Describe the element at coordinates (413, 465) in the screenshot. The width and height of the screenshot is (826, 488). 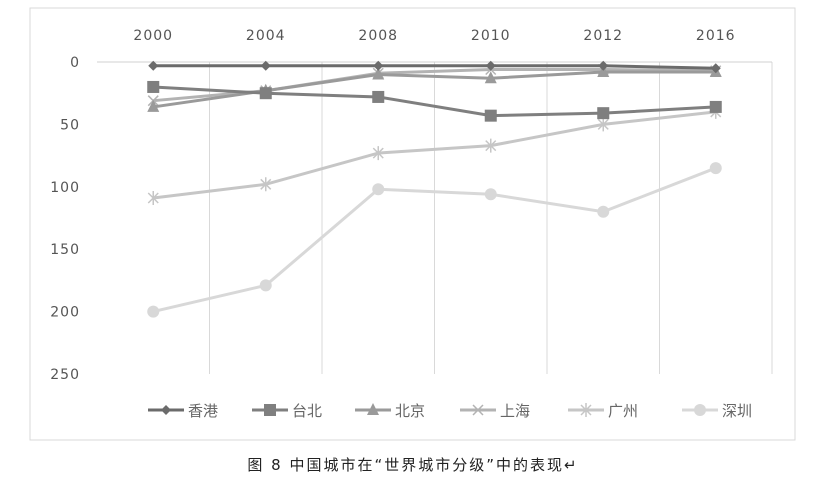
I see `figure-caption: 图 8 中国城市在“世界城市分级”中的表现↵` at that location.